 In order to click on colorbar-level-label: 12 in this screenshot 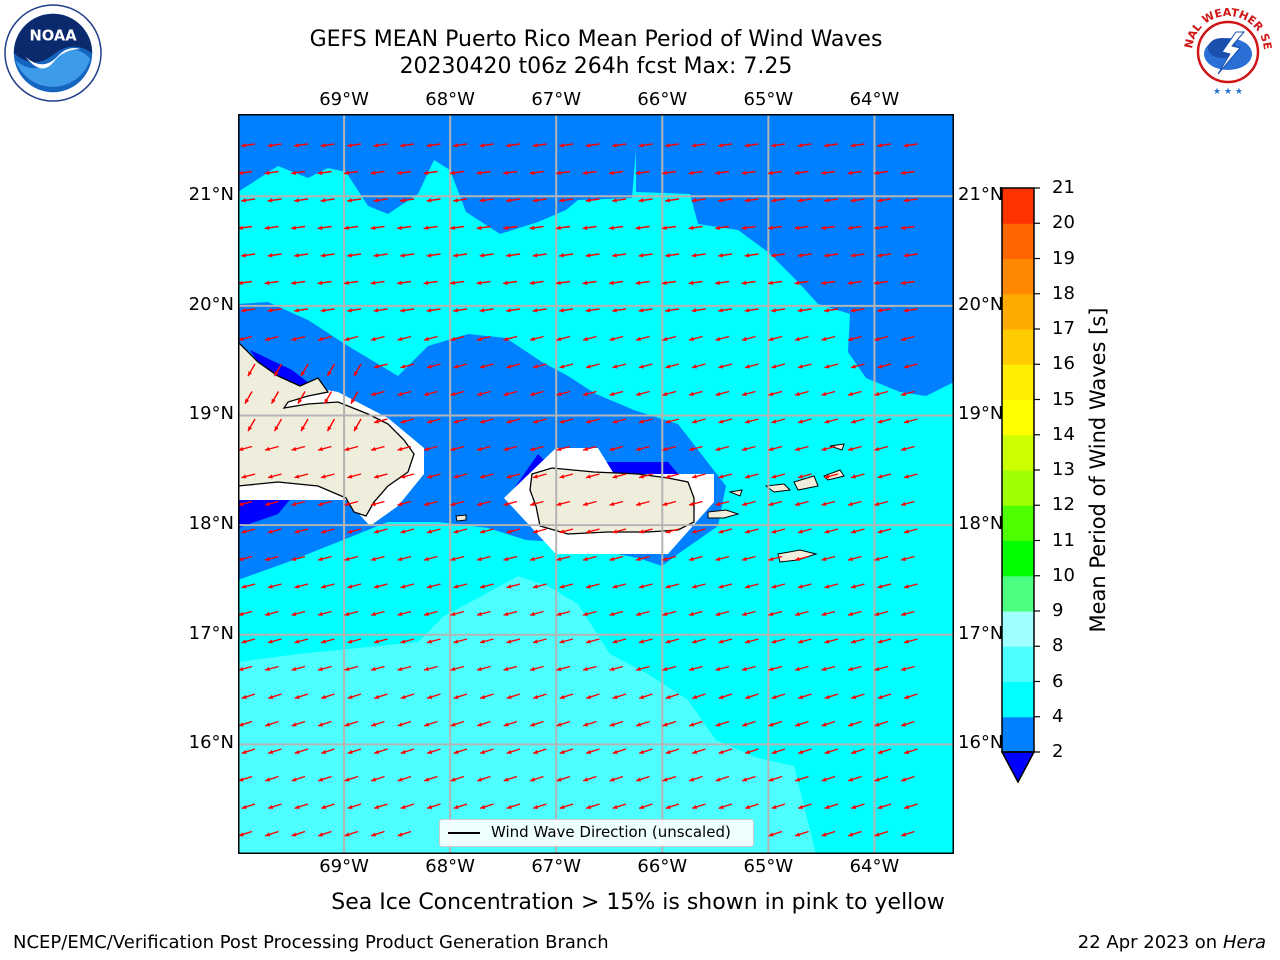, I will do `click(1063, 505)`.